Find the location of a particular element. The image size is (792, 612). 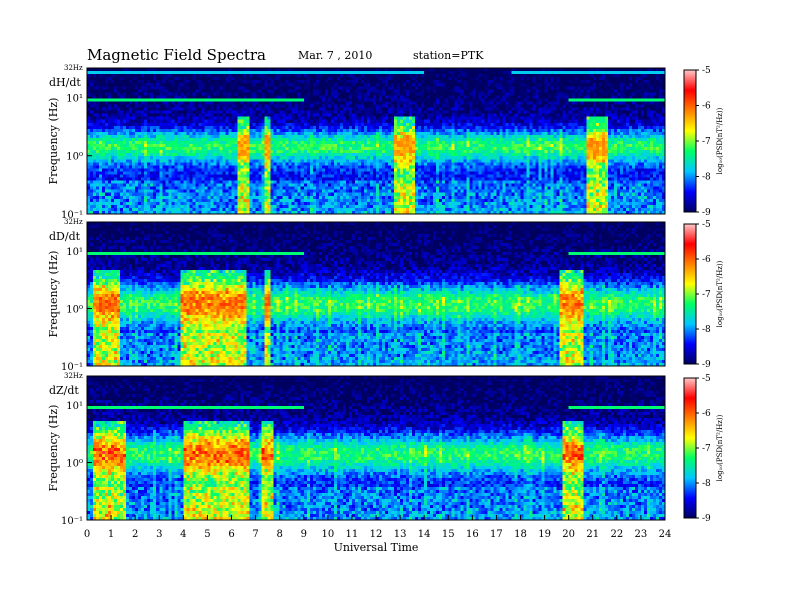

x-tick-label: 18 is located at coordinates (520, 534).